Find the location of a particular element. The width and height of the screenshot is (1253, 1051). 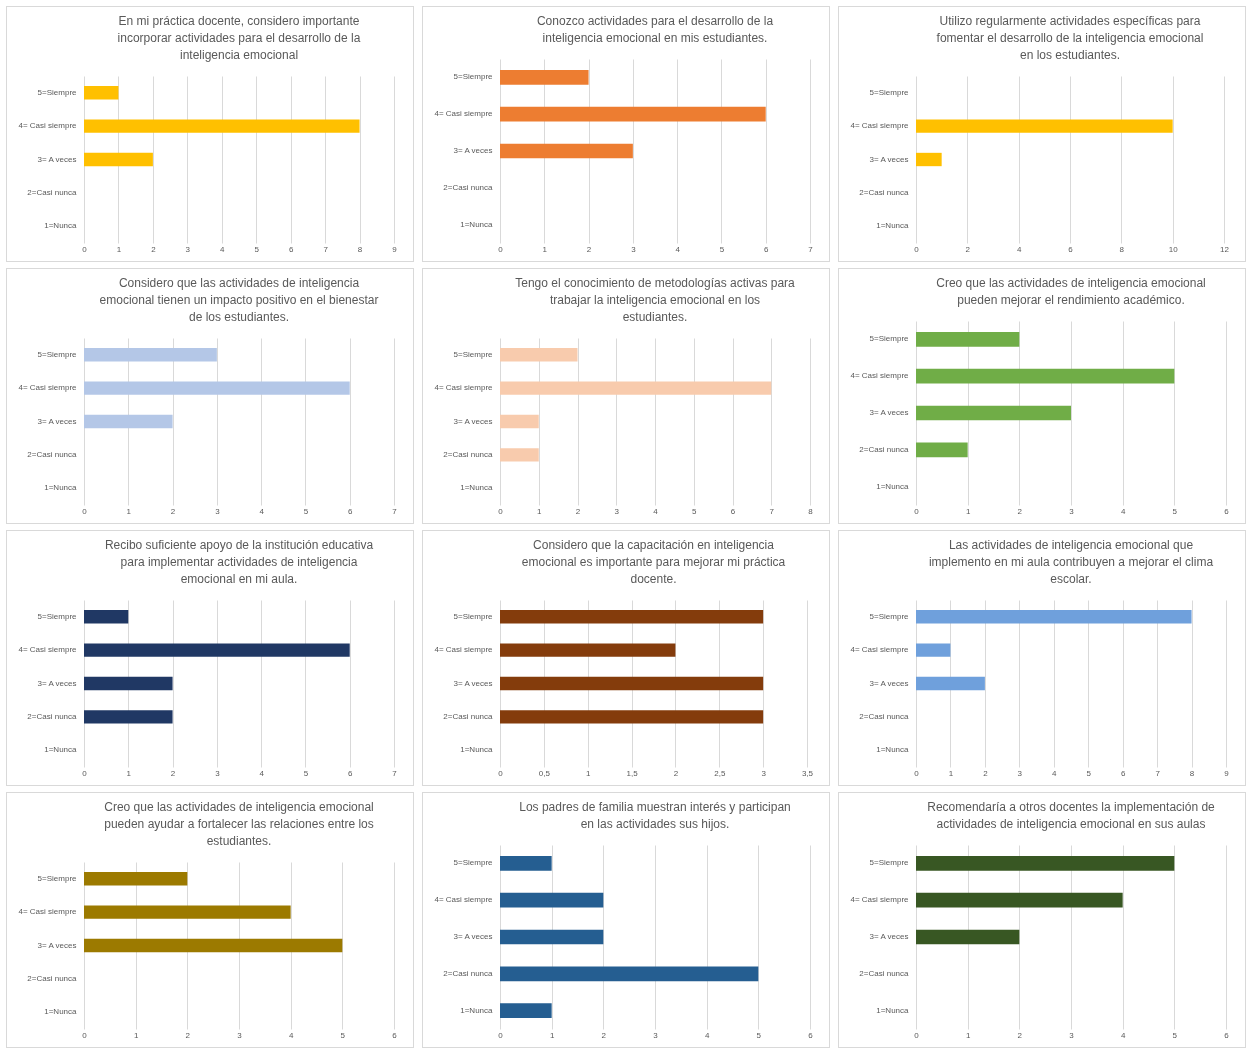

chart-title: Tengo el conocimiento de metodologías activas para trabajar la inteligencia emocional en los estudiantes. is located at coordinates (655, 300).